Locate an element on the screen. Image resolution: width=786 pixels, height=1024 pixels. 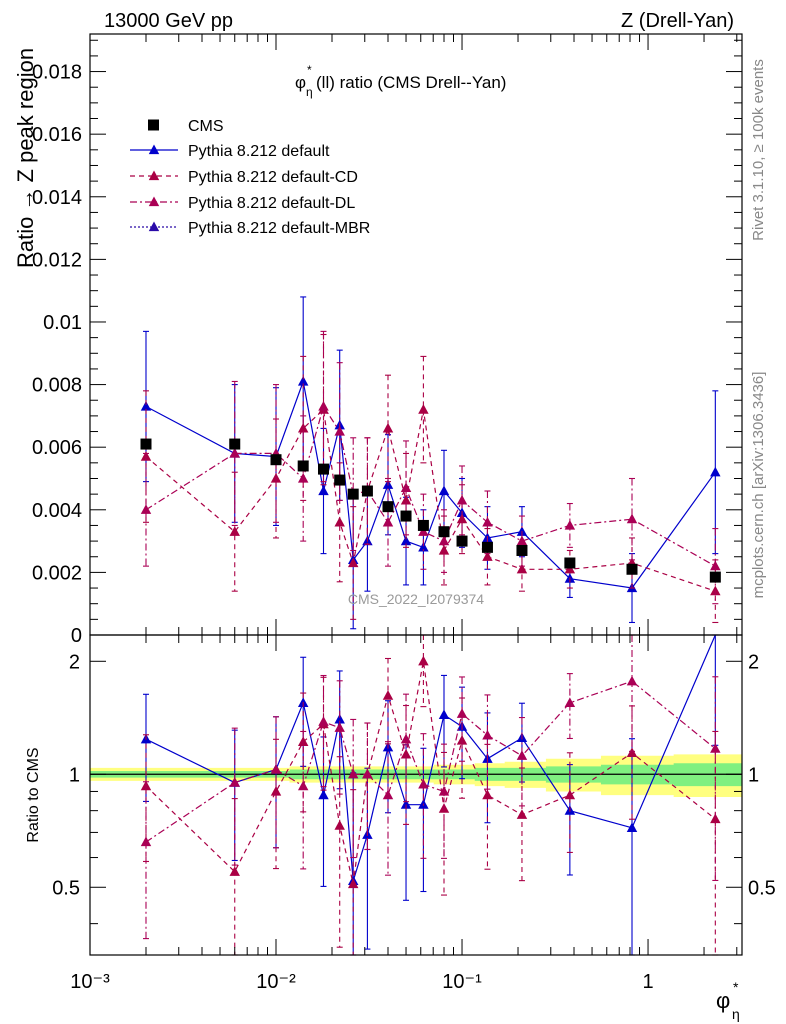
legend-item: Pythia 8.212 default-MBR is located at coordinates (250, 228).